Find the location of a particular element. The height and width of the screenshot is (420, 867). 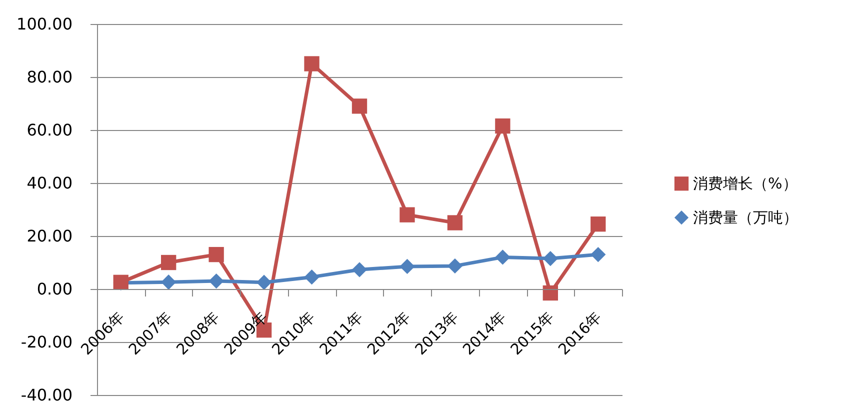

y-tick-label: 20.00 is located at coordinates (49, 236).